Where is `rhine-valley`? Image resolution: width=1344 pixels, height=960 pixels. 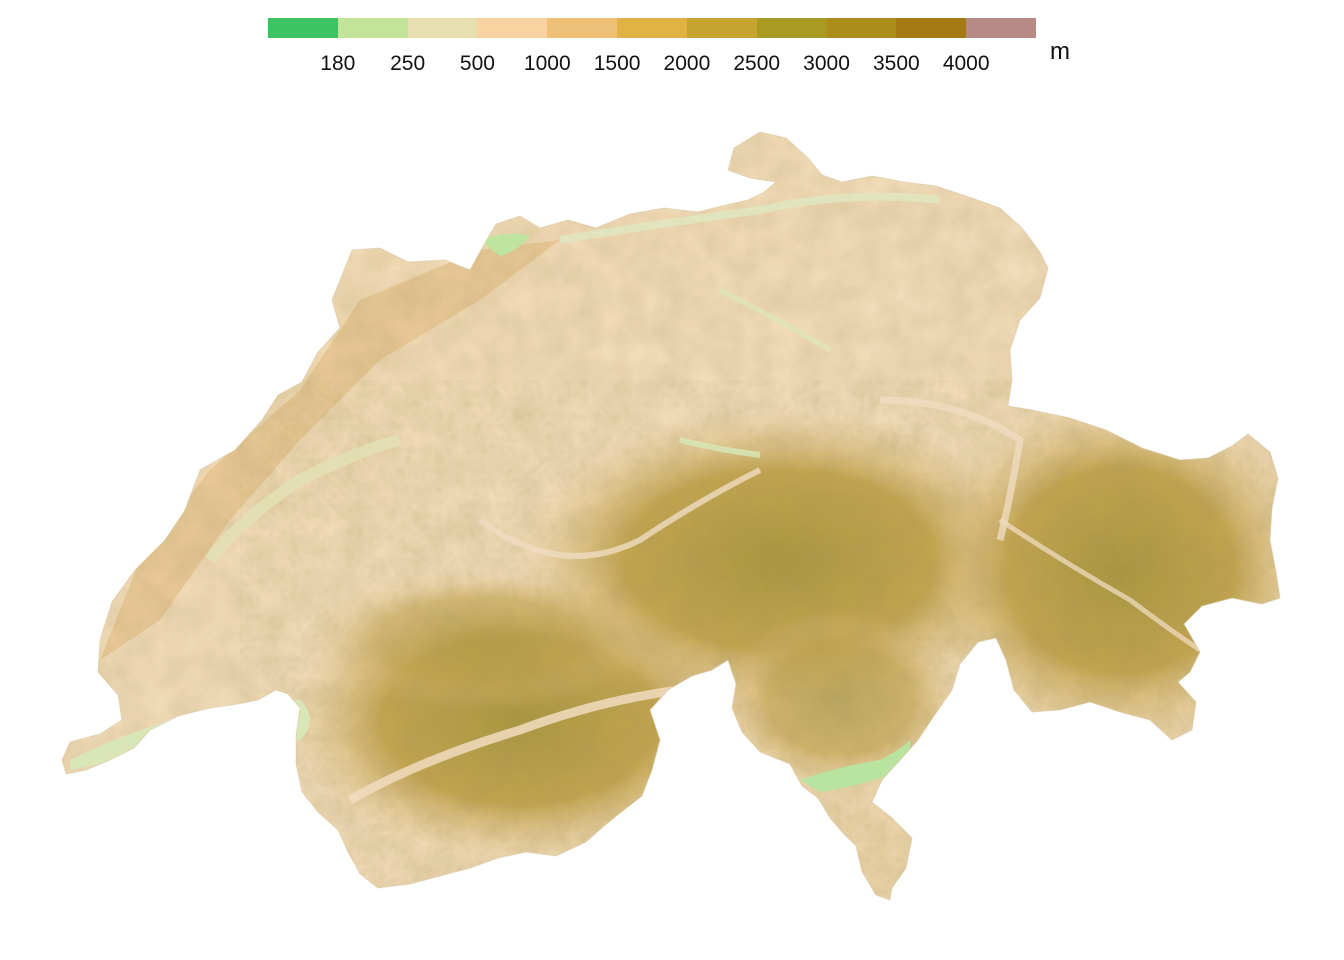 rhine-valley is located at coordinates (951, 468).